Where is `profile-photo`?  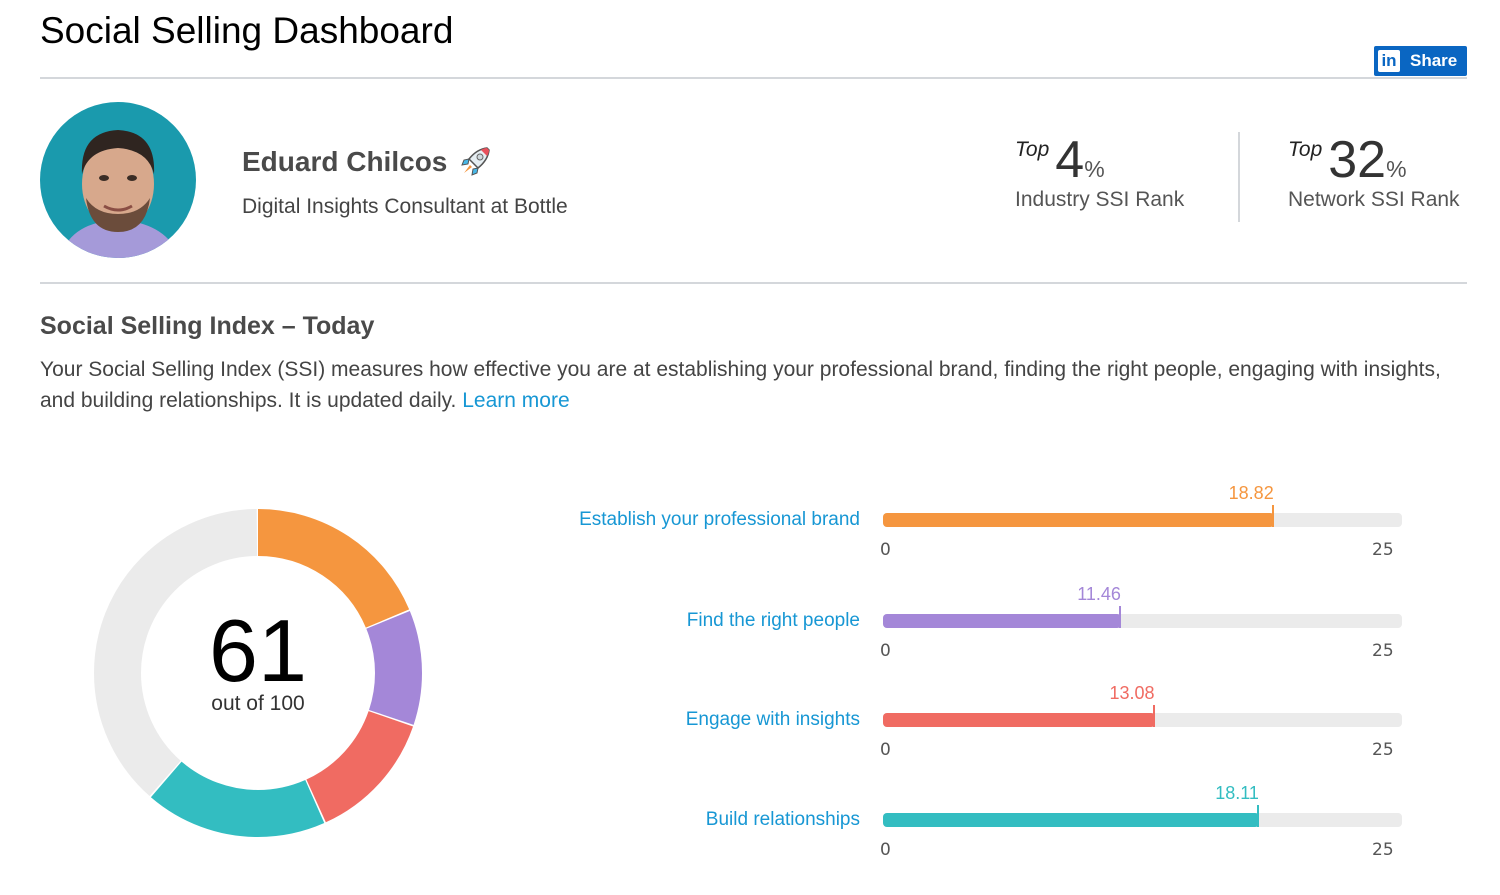
profile-photo is located at coordinates (118, 180).